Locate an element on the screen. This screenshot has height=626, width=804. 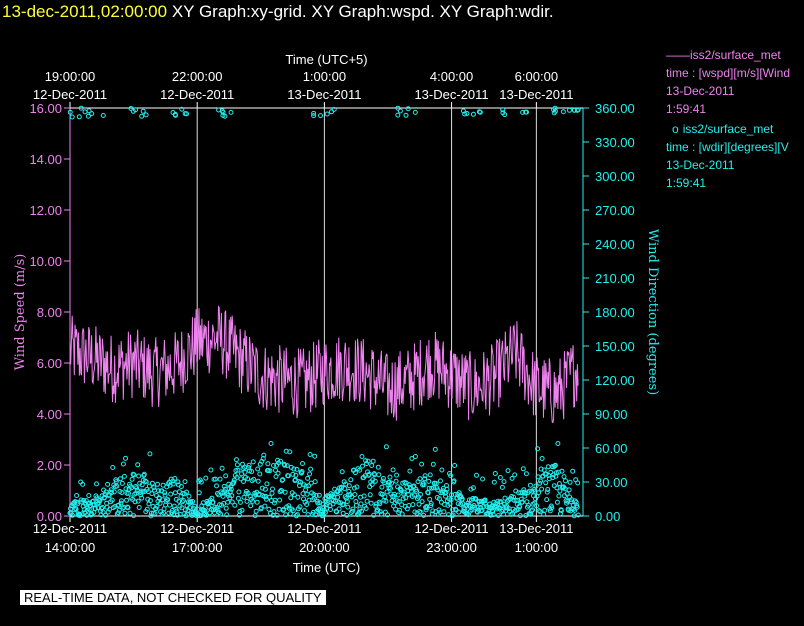
x-tick-label-bottom-date: 12-Dec-2011 is located at coordinates (197, 528).